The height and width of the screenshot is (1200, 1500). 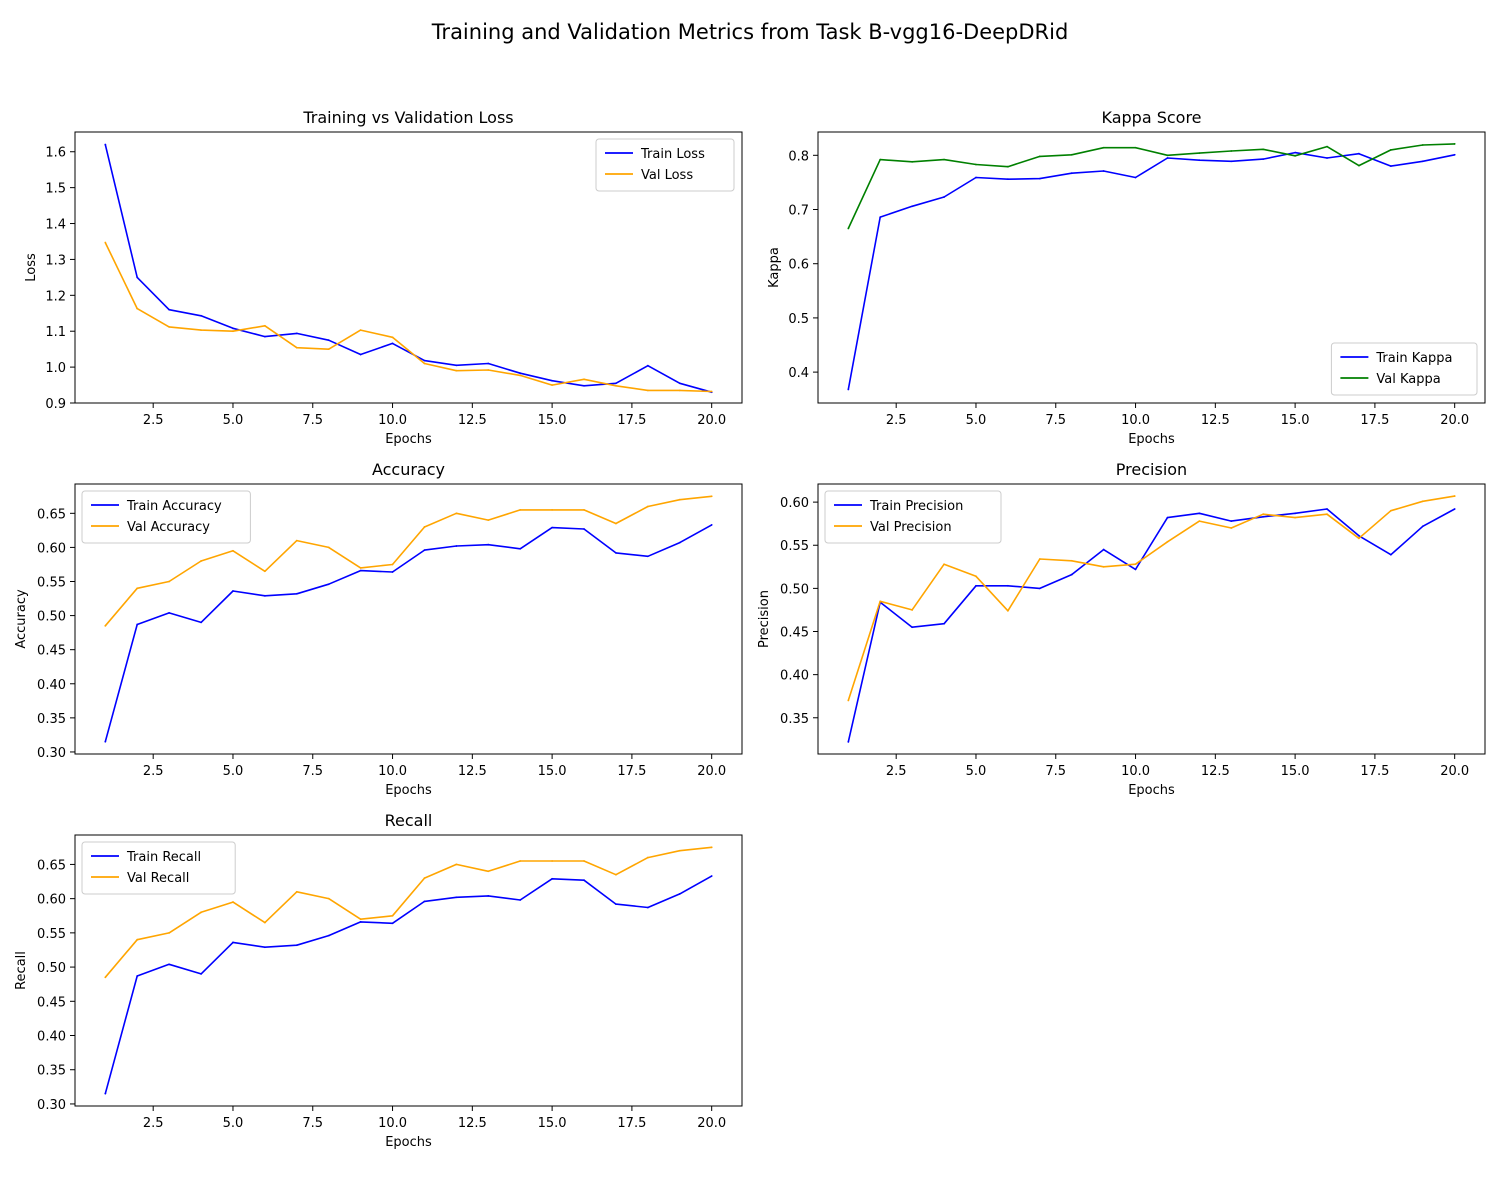 What do you see at coordinates (409, 820) in the screenshot?
I see `chart-title: Recall` at bounding box center [409, 820].